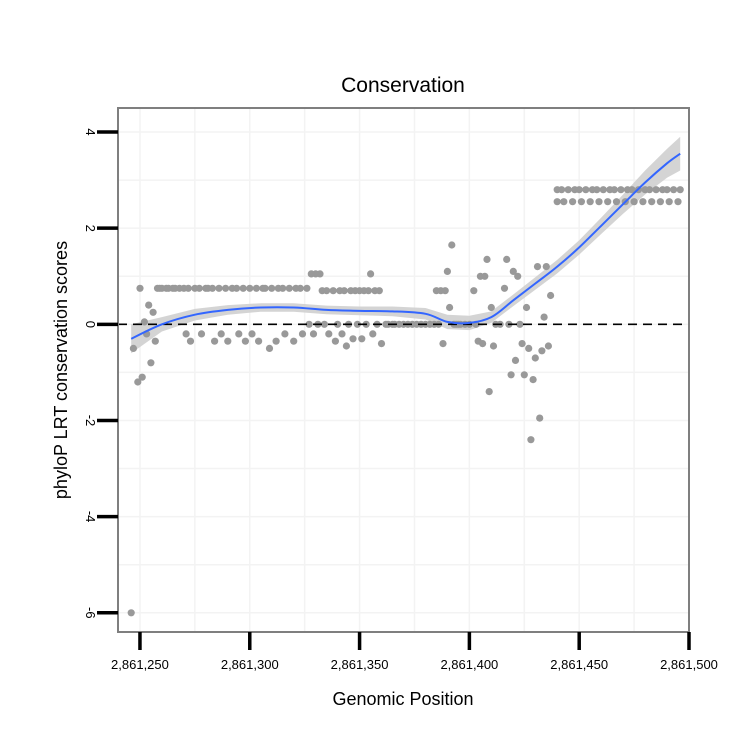  Describe the element at coordinates (90, 228) in the screenshot. I see `y-tick-label: 2` at that location.